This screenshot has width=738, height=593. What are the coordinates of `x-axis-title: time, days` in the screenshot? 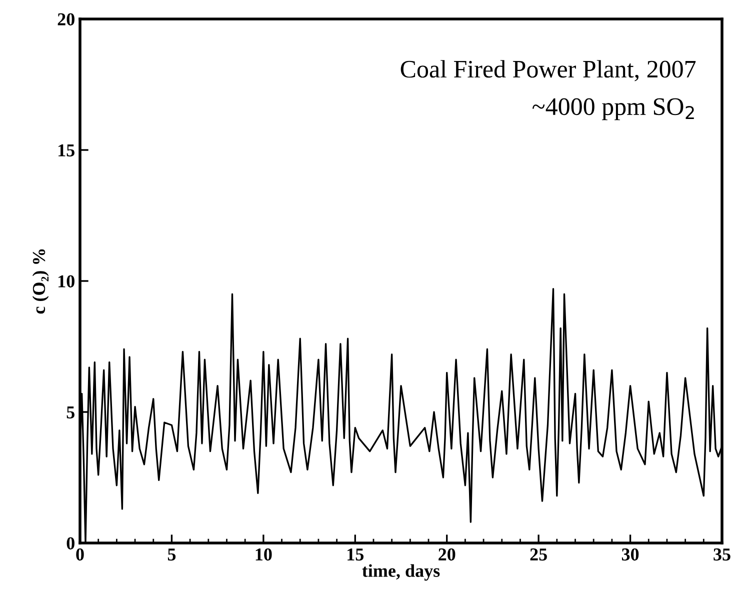 It's located at (401, 572).